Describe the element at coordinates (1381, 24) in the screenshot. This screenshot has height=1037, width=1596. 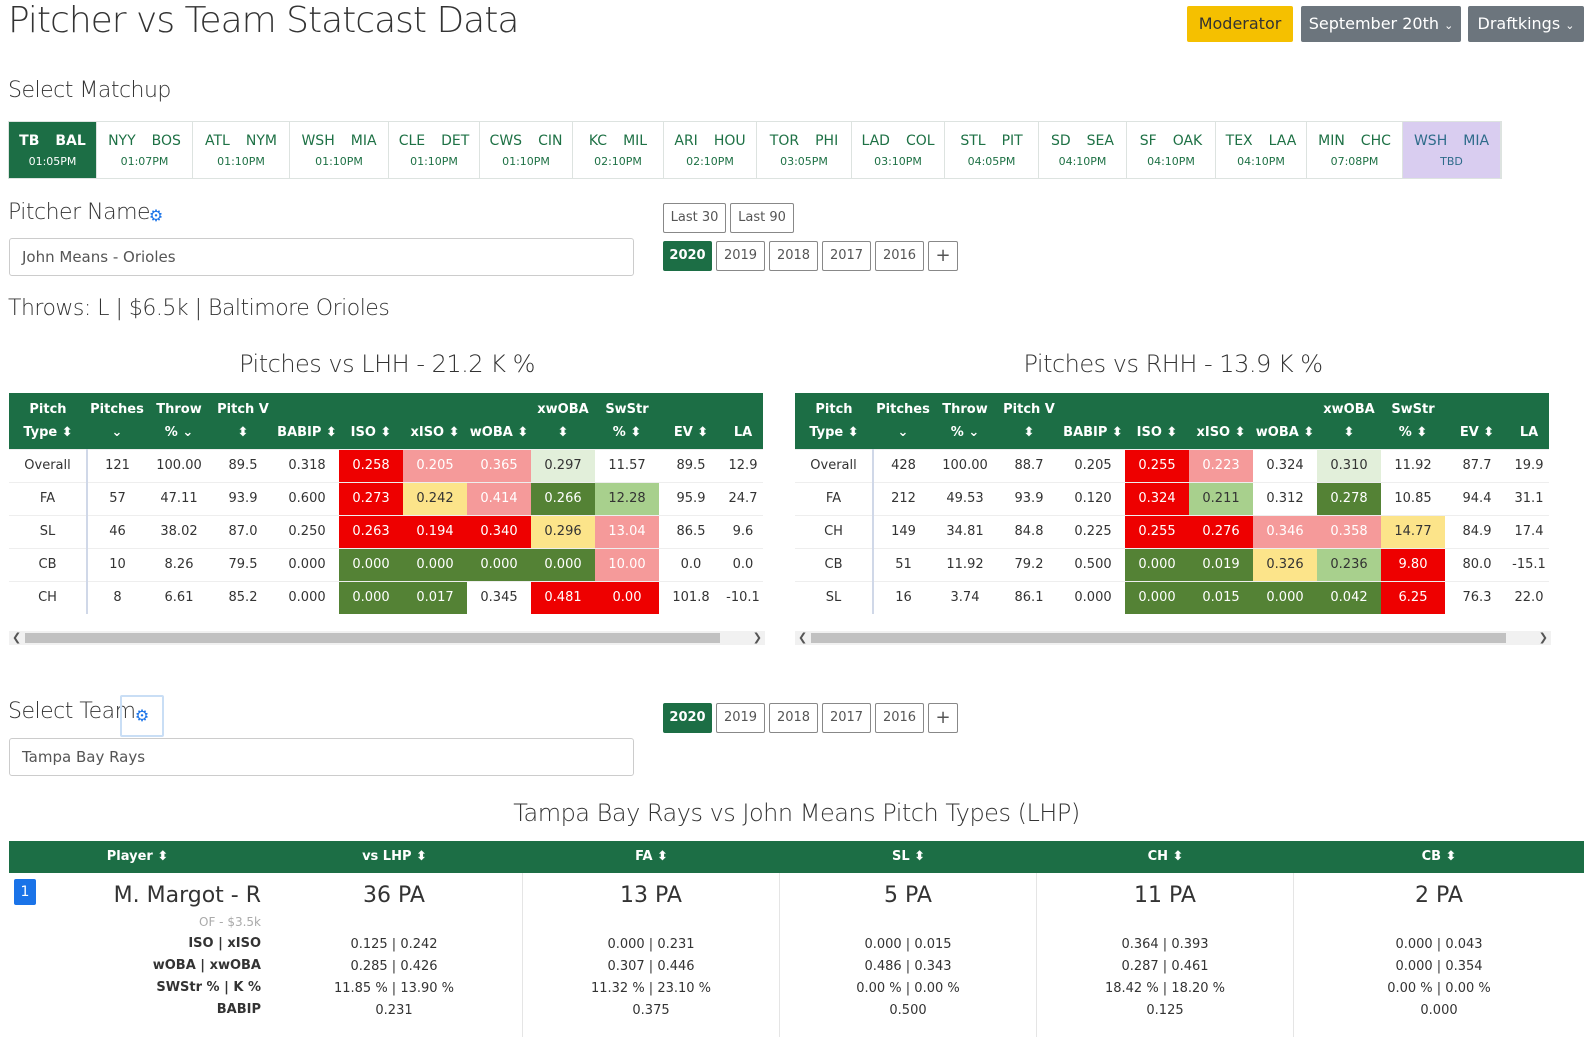
I see `date-dropdown: September 20th ⌄` at that location.